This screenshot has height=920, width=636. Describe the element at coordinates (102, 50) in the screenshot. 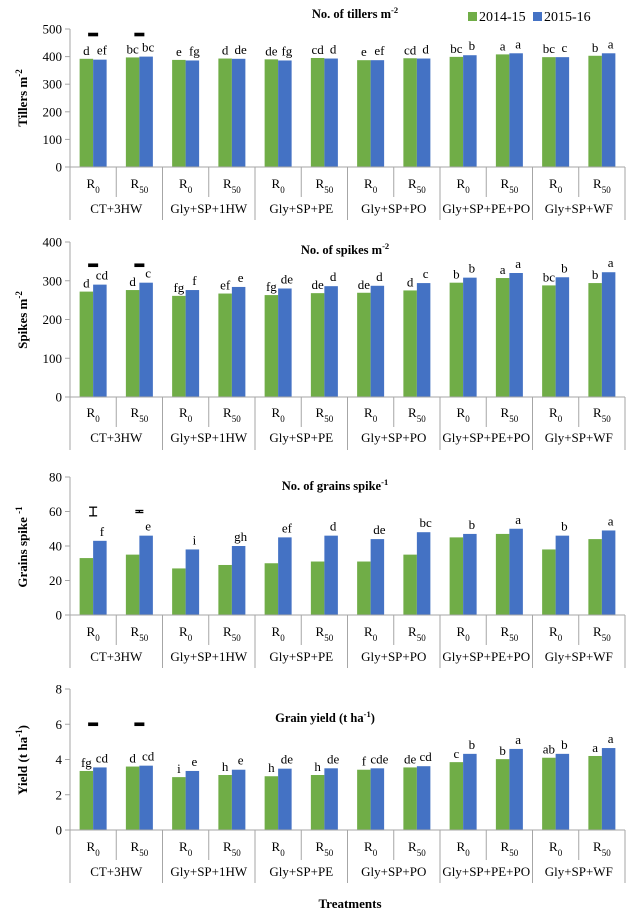

I see `significance-letter: ef` at that location.